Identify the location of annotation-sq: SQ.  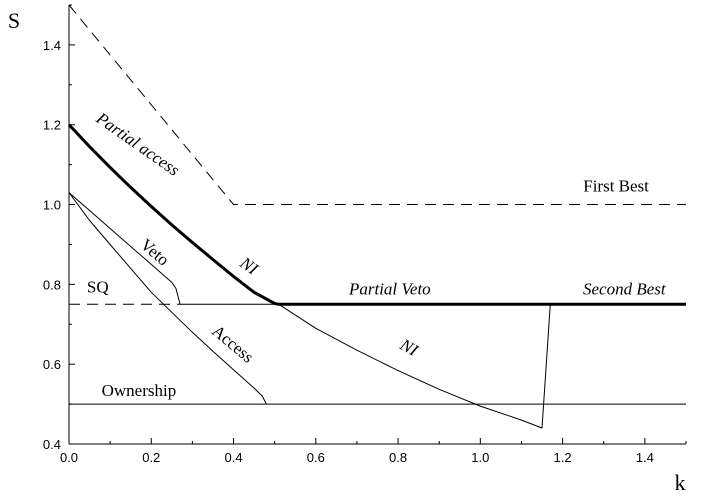
(98, 286).